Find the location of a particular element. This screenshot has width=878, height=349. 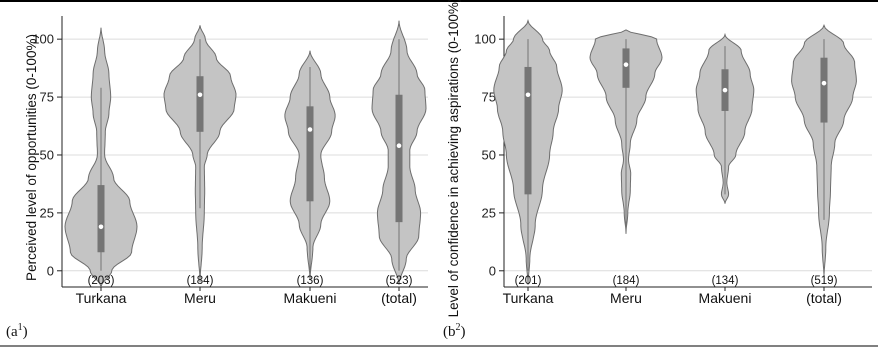

count-label: (201) is located at coordinates (528, 281).